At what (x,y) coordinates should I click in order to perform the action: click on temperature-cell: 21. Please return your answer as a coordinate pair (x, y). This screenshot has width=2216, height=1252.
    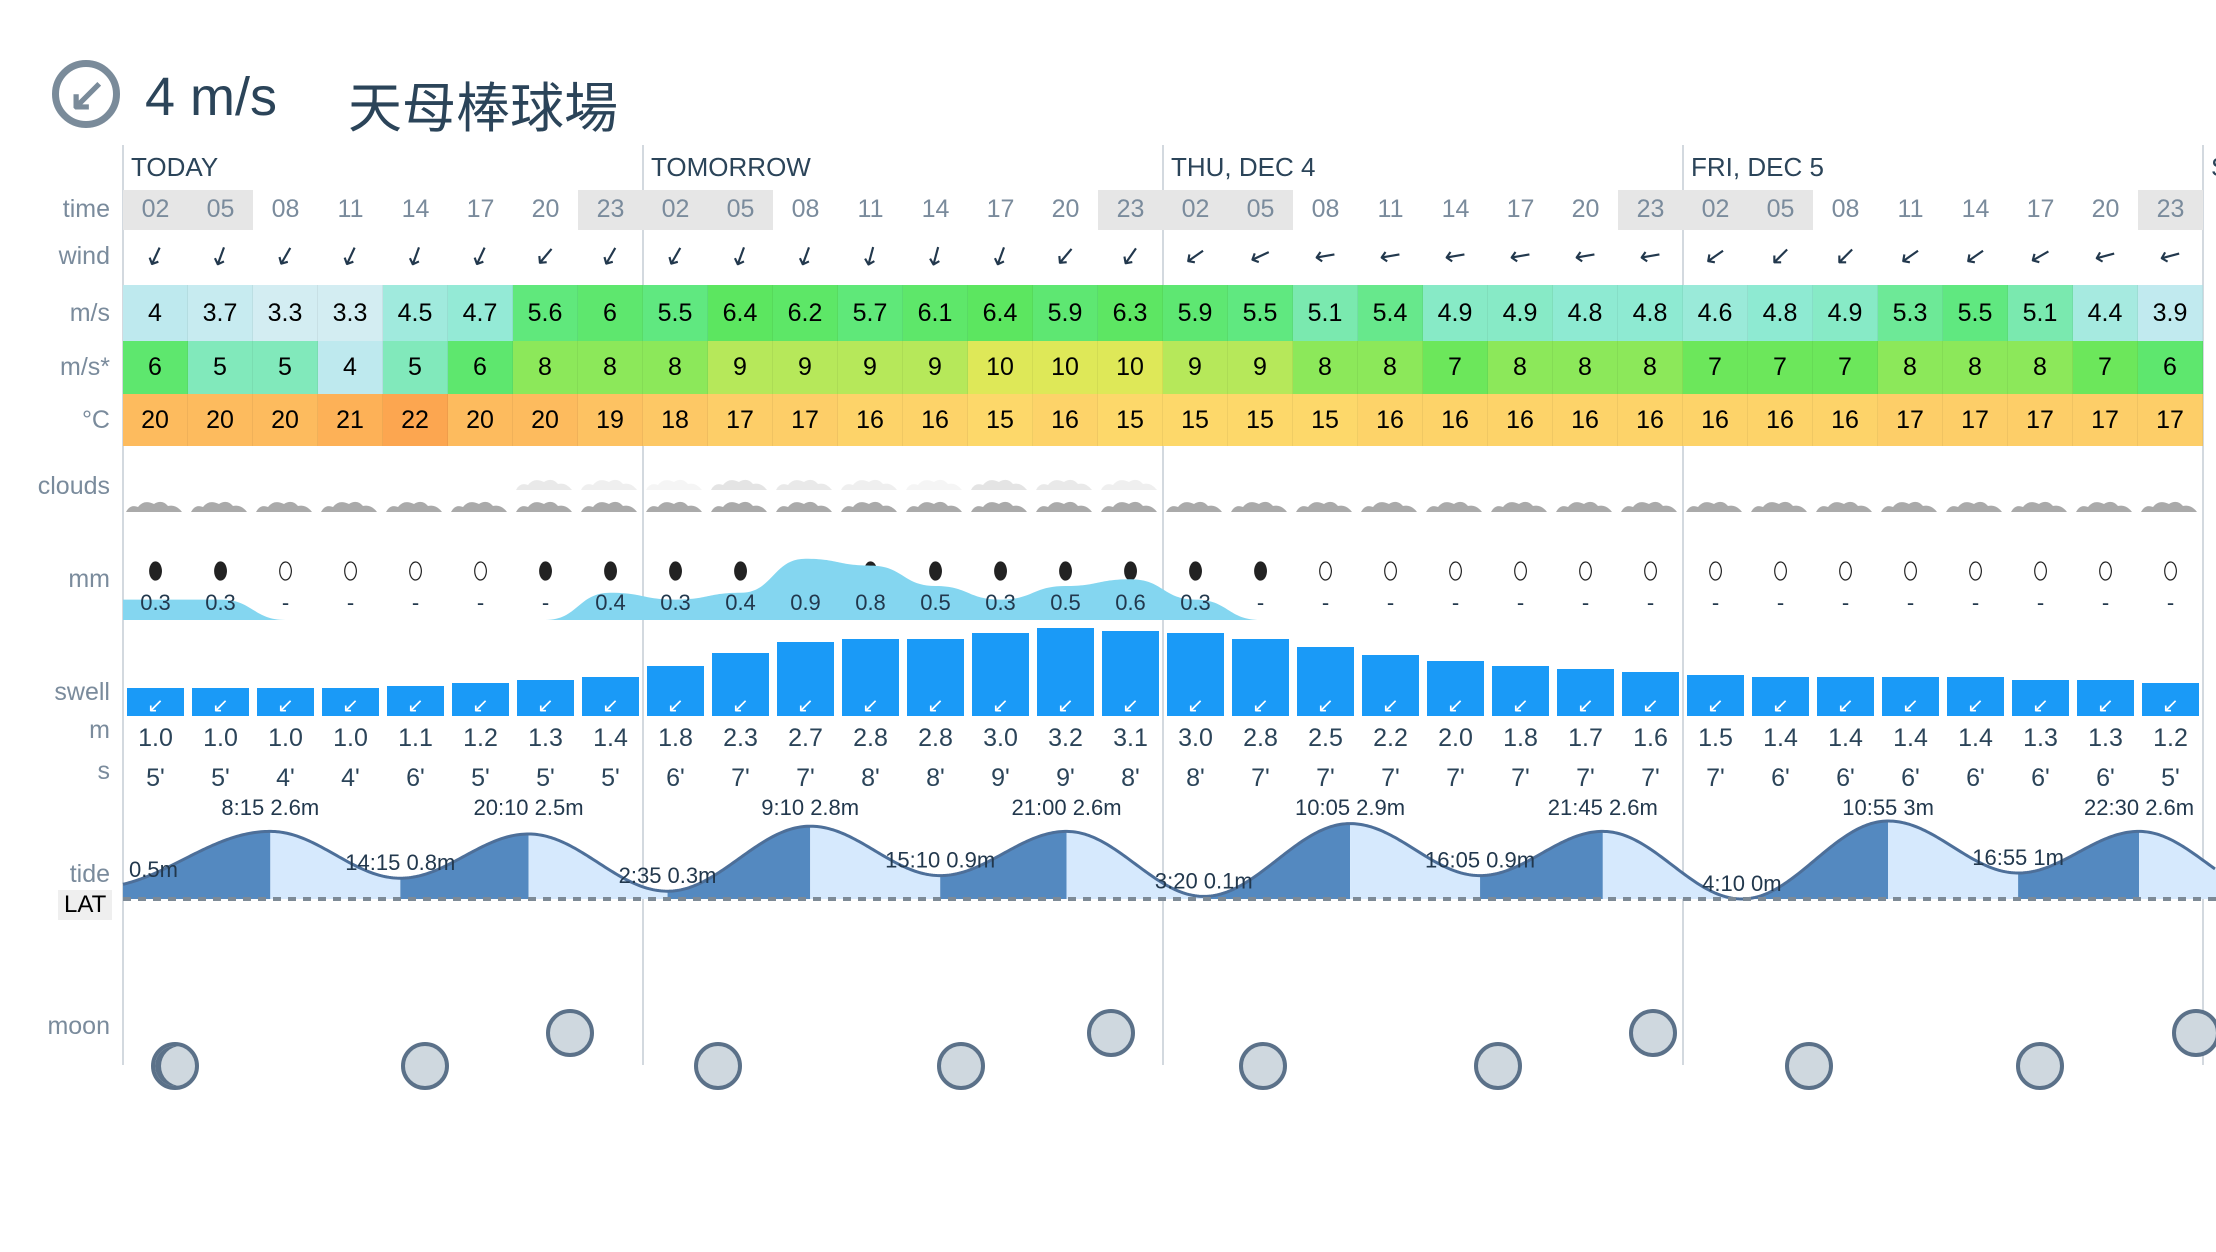
    Looking at the image, I should click on (350, 420).